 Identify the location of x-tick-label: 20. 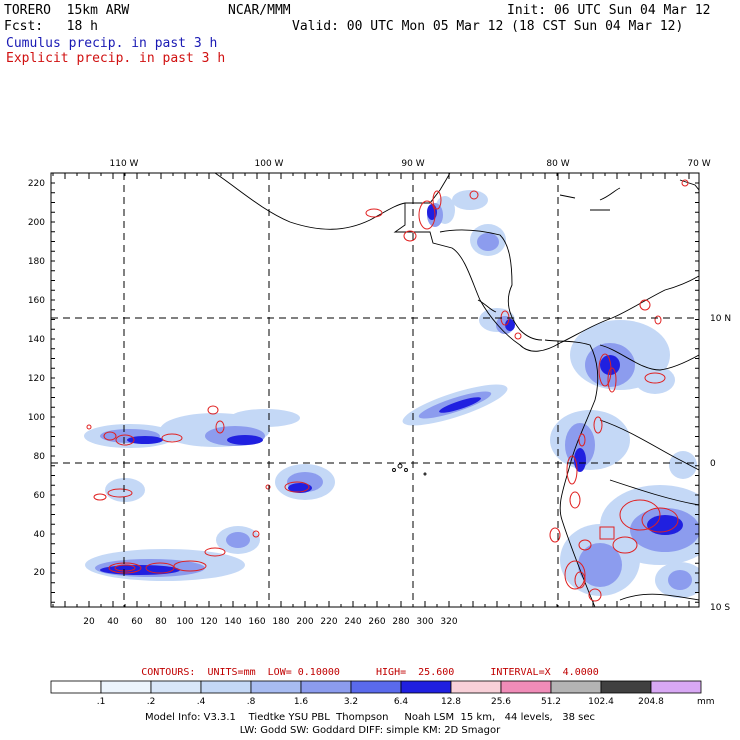
(89, 622).